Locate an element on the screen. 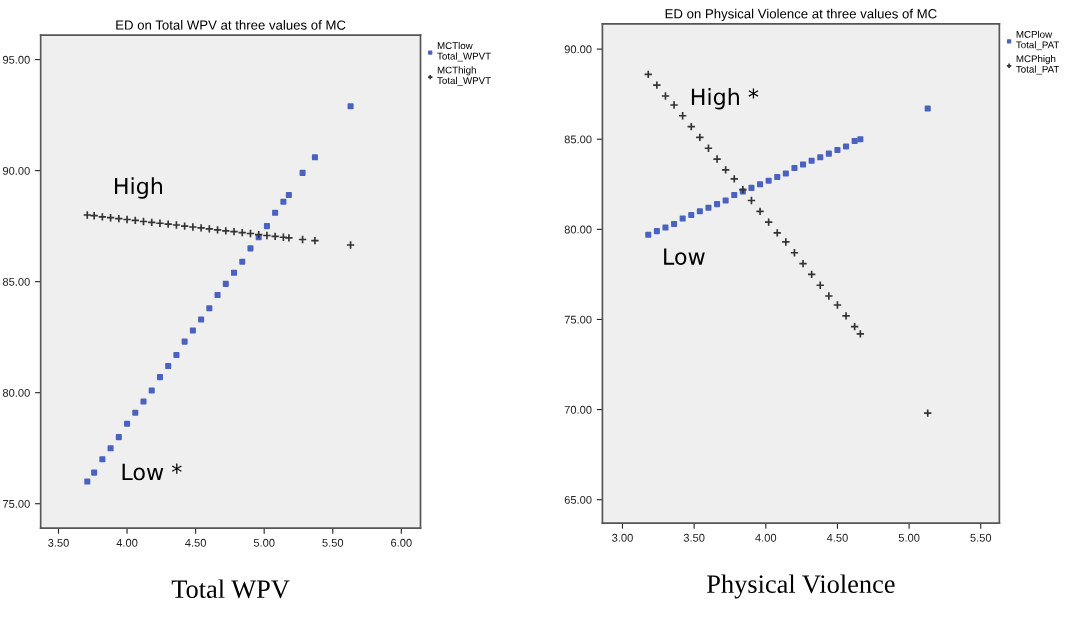  annotation: Low is located at coordinates (684, 256).